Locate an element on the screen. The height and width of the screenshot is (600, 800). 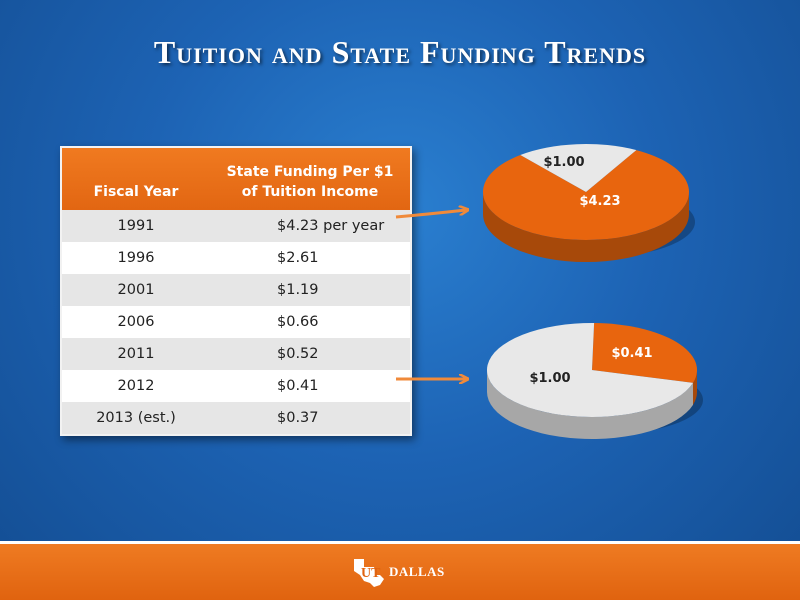
row-year: 2013 (est.) is located at coordinates (136, 418).